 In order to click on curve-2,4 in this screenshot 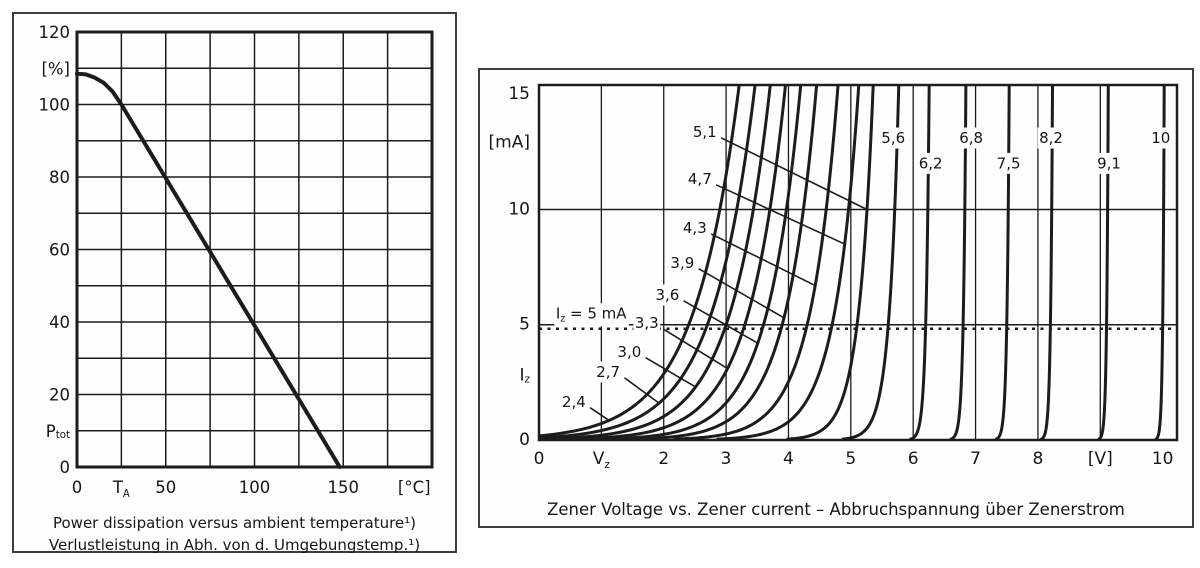, I will do `click(640, 261)`.